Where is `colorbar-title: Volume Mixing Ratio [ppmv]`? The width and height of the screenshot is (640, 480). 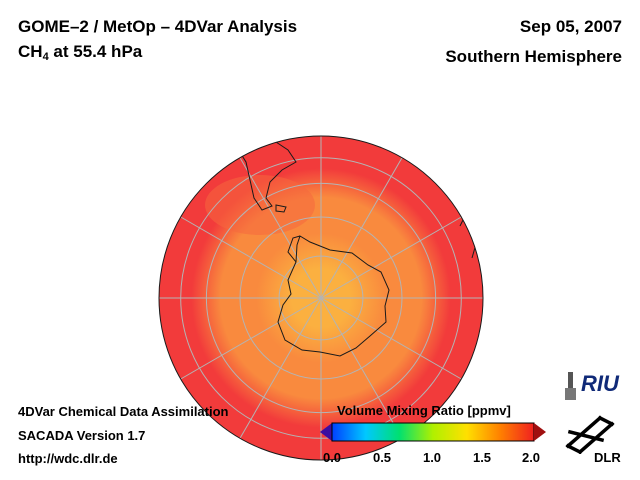
colorbar-title: Volume Mixing Ratio [ppmv] is located at coordinates (424, 410).